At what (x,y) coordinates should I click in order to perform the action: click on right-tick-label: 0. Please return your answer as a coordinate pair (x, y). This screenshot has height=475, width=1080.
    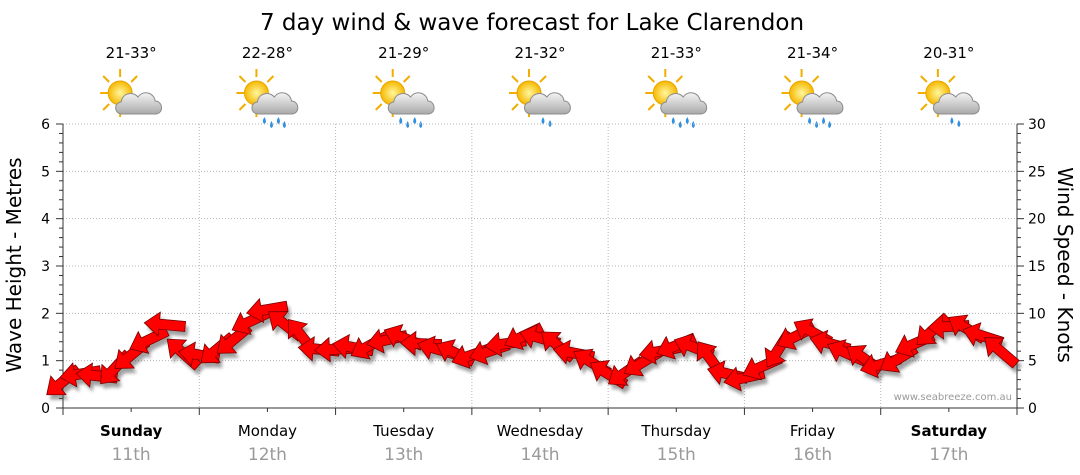
    Looking at the image, I should click on (1032, 409).